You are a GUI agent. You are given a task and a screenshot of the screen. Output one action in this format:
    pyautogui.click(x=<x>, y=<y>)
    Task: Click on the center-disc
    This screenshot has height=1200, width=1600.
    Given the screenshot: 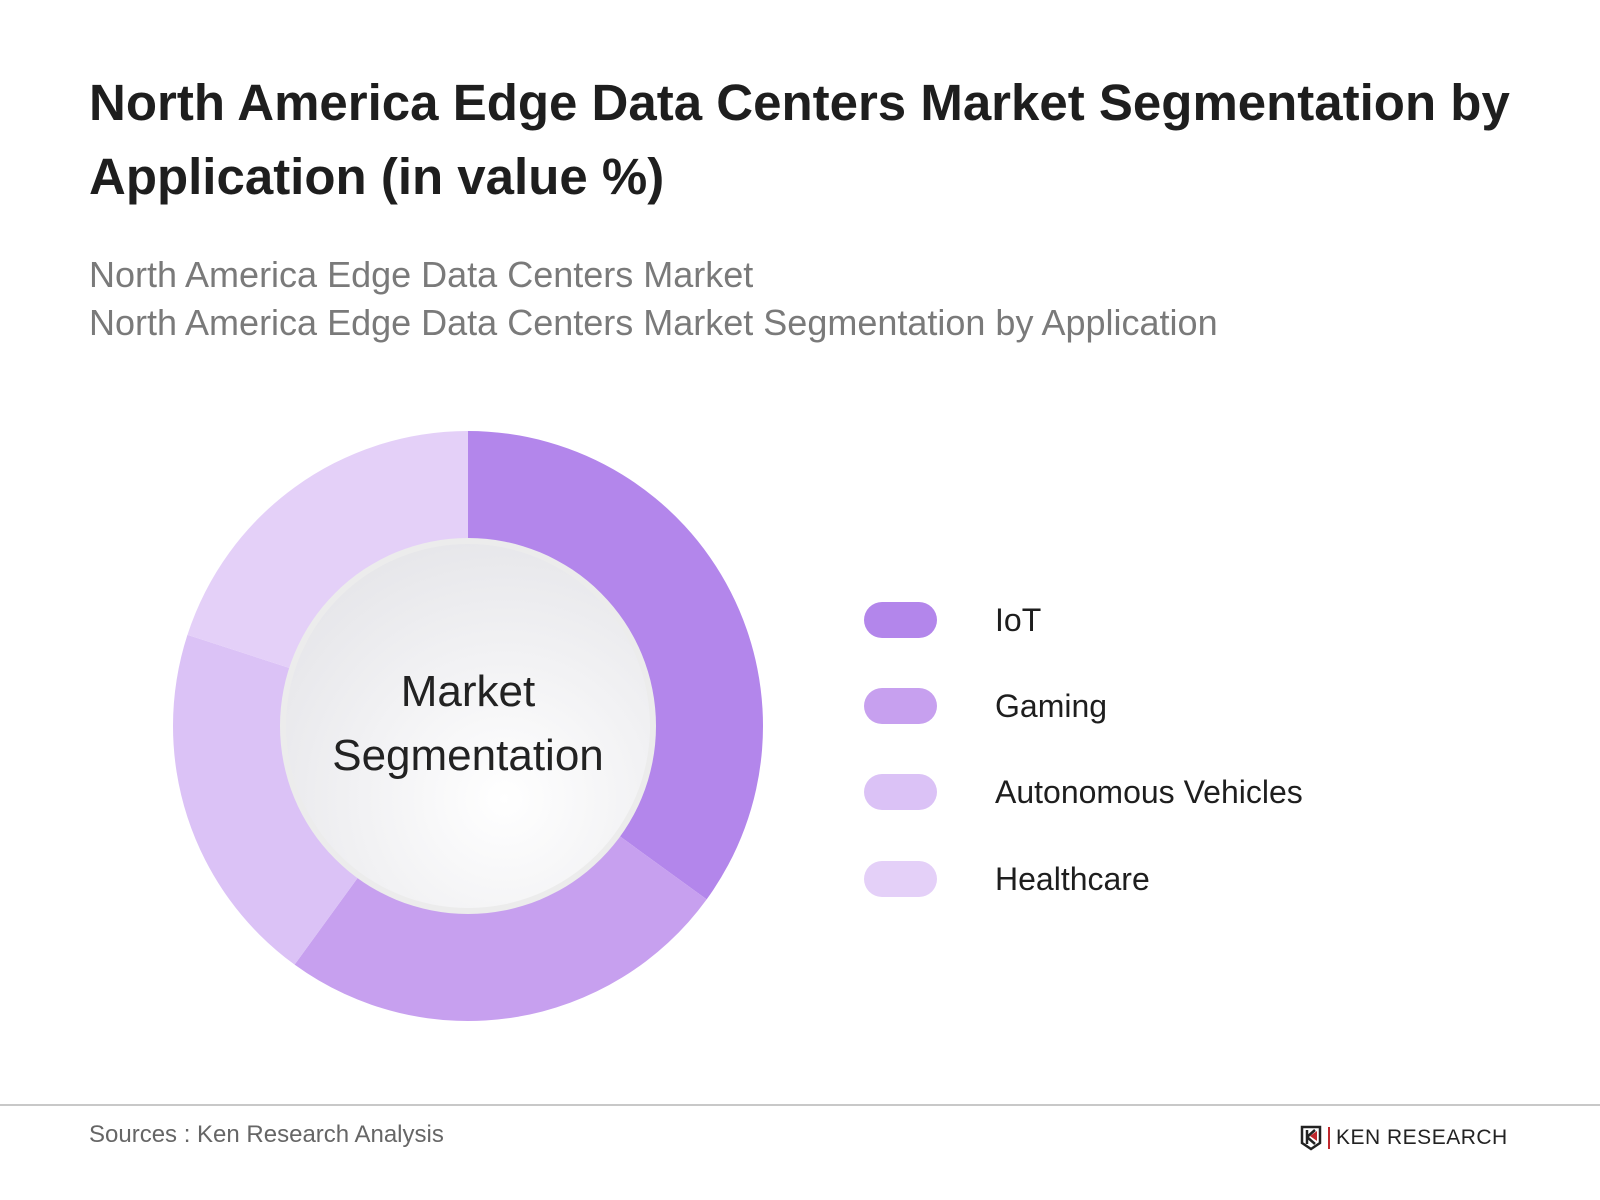 What is the action you would take?
    pyautogui.click(x=468, y=726)
    